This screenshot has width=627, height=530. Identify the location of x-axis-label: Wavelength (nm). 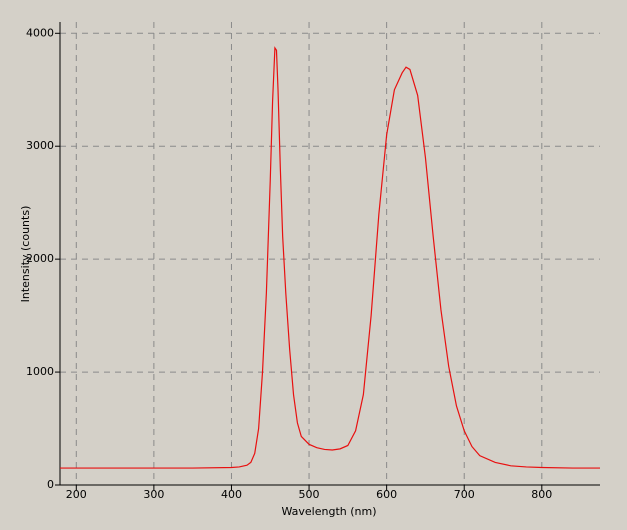
(328, 511).